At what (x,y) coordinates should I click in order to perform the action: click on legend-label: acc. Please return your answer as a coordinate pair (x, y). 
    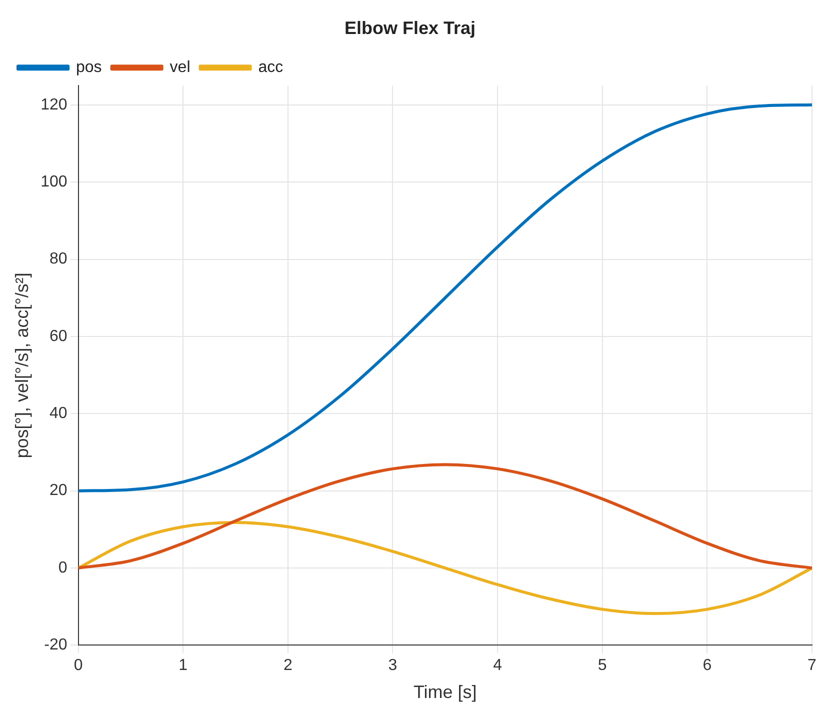
    Looking at the image, I should click on (271, 67).